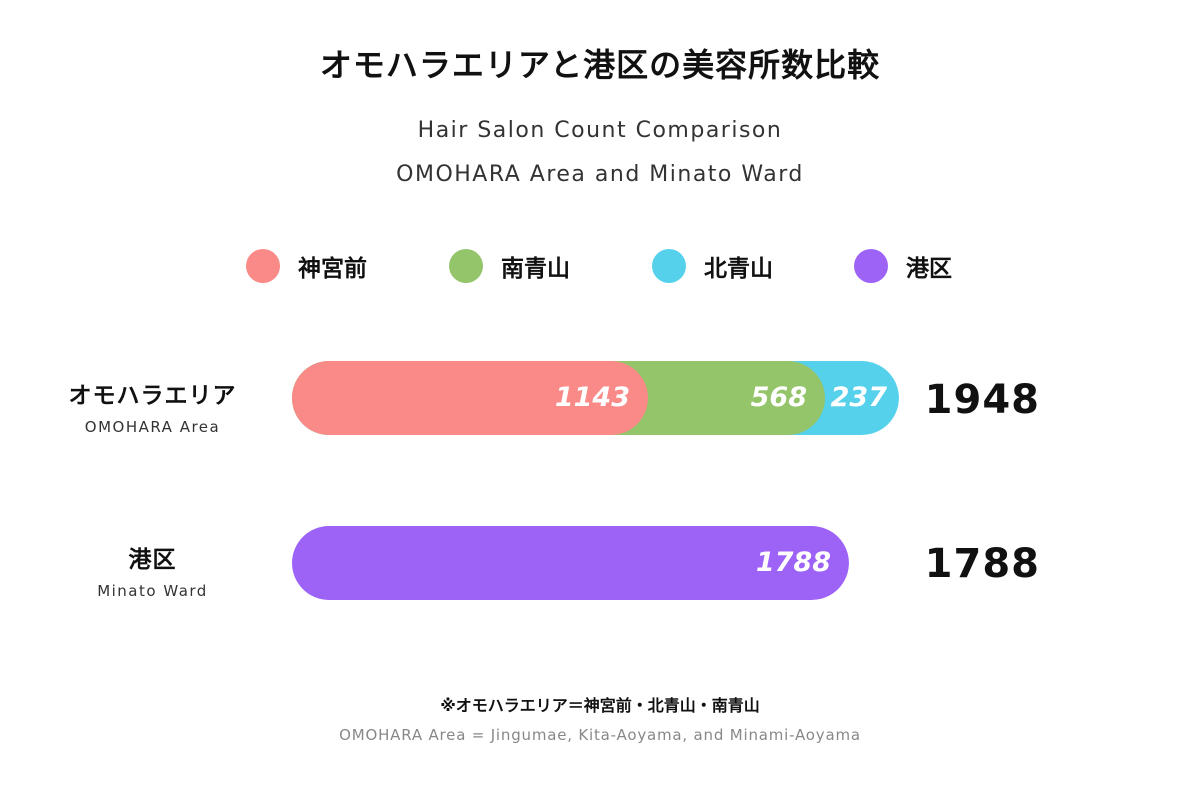  Describe the element at coordinates (600, 705) in the screenshot. I see `footnote-jp: ※オモハラエリア＝神宮前・北青山・南青山` at that location.